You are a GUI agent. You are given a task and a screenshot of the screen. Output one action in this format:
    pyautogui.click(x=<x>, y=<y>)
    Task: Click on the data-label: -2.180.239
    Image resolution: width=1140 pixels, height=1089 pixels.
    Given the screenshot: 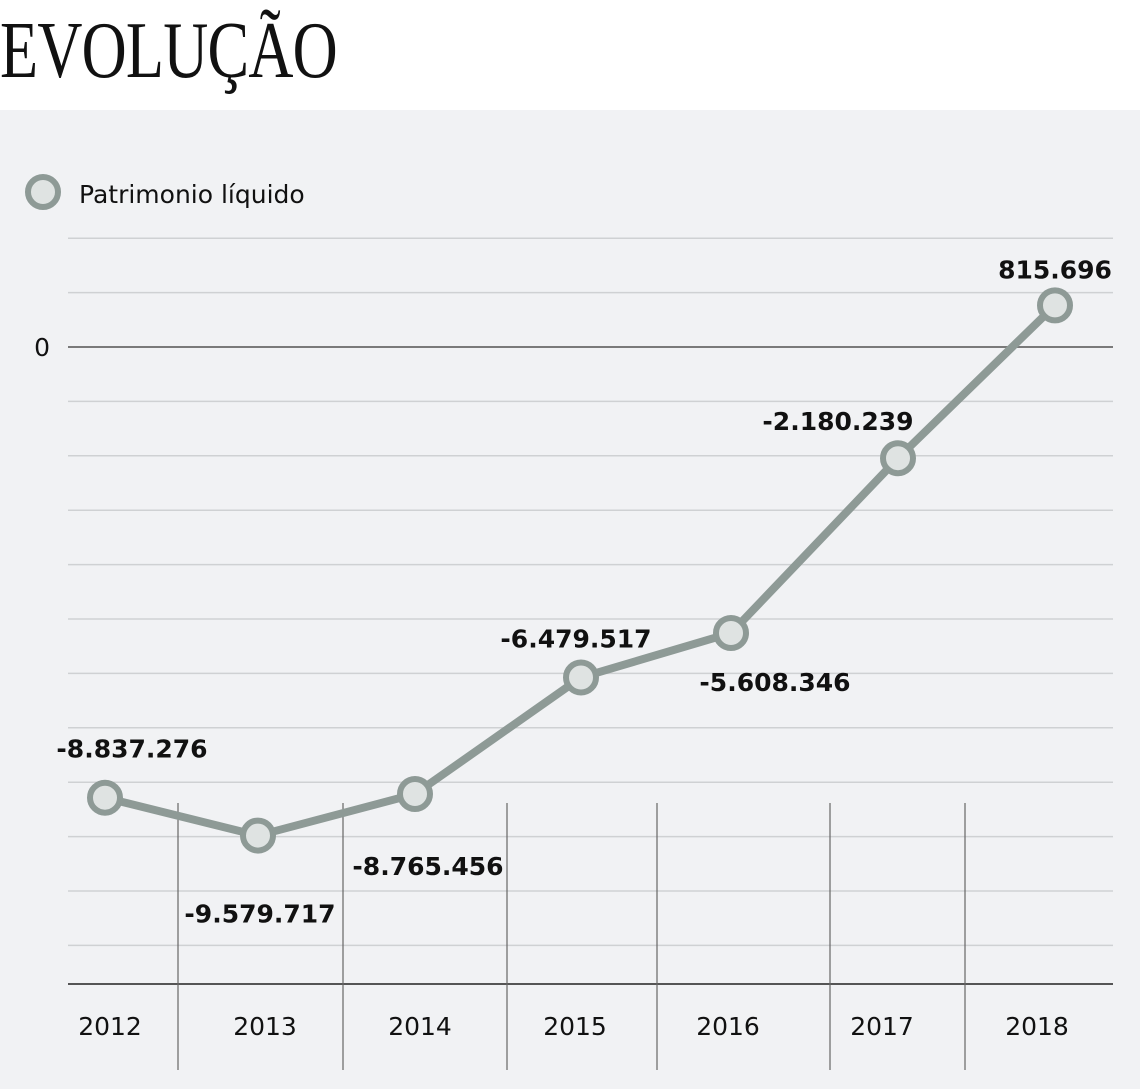 What is the action you would take?
    pyautogui.click(x=837, y=421)
    